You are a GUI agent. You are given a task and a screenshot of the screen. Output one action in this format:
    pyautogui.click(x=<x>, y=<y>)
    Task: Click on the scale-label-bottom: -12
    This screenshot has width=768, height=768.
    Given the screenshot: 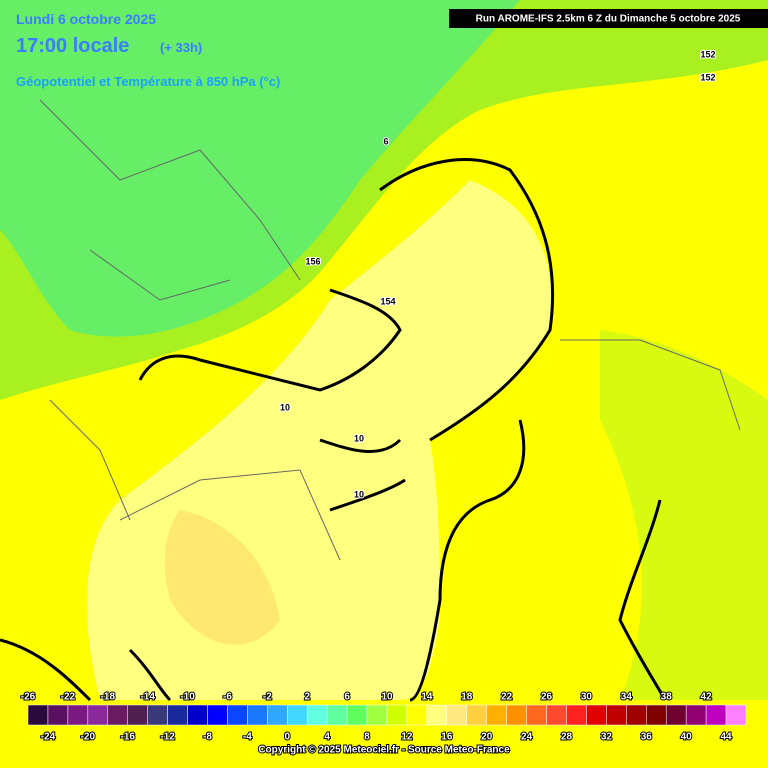 What is the action you would take?
    pyautogui.click(x=167, y=737)
    